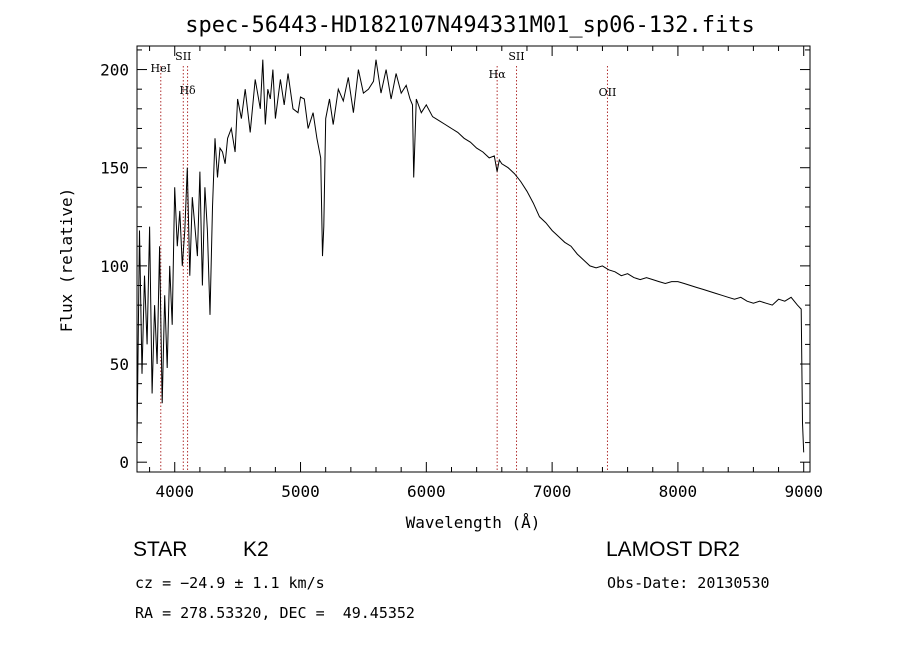 This screenshot has width=900, height=649. Describe the element at coordinates (552, 491) in the screenshot. I see `x-tick-label-7000: 7000` at that location.